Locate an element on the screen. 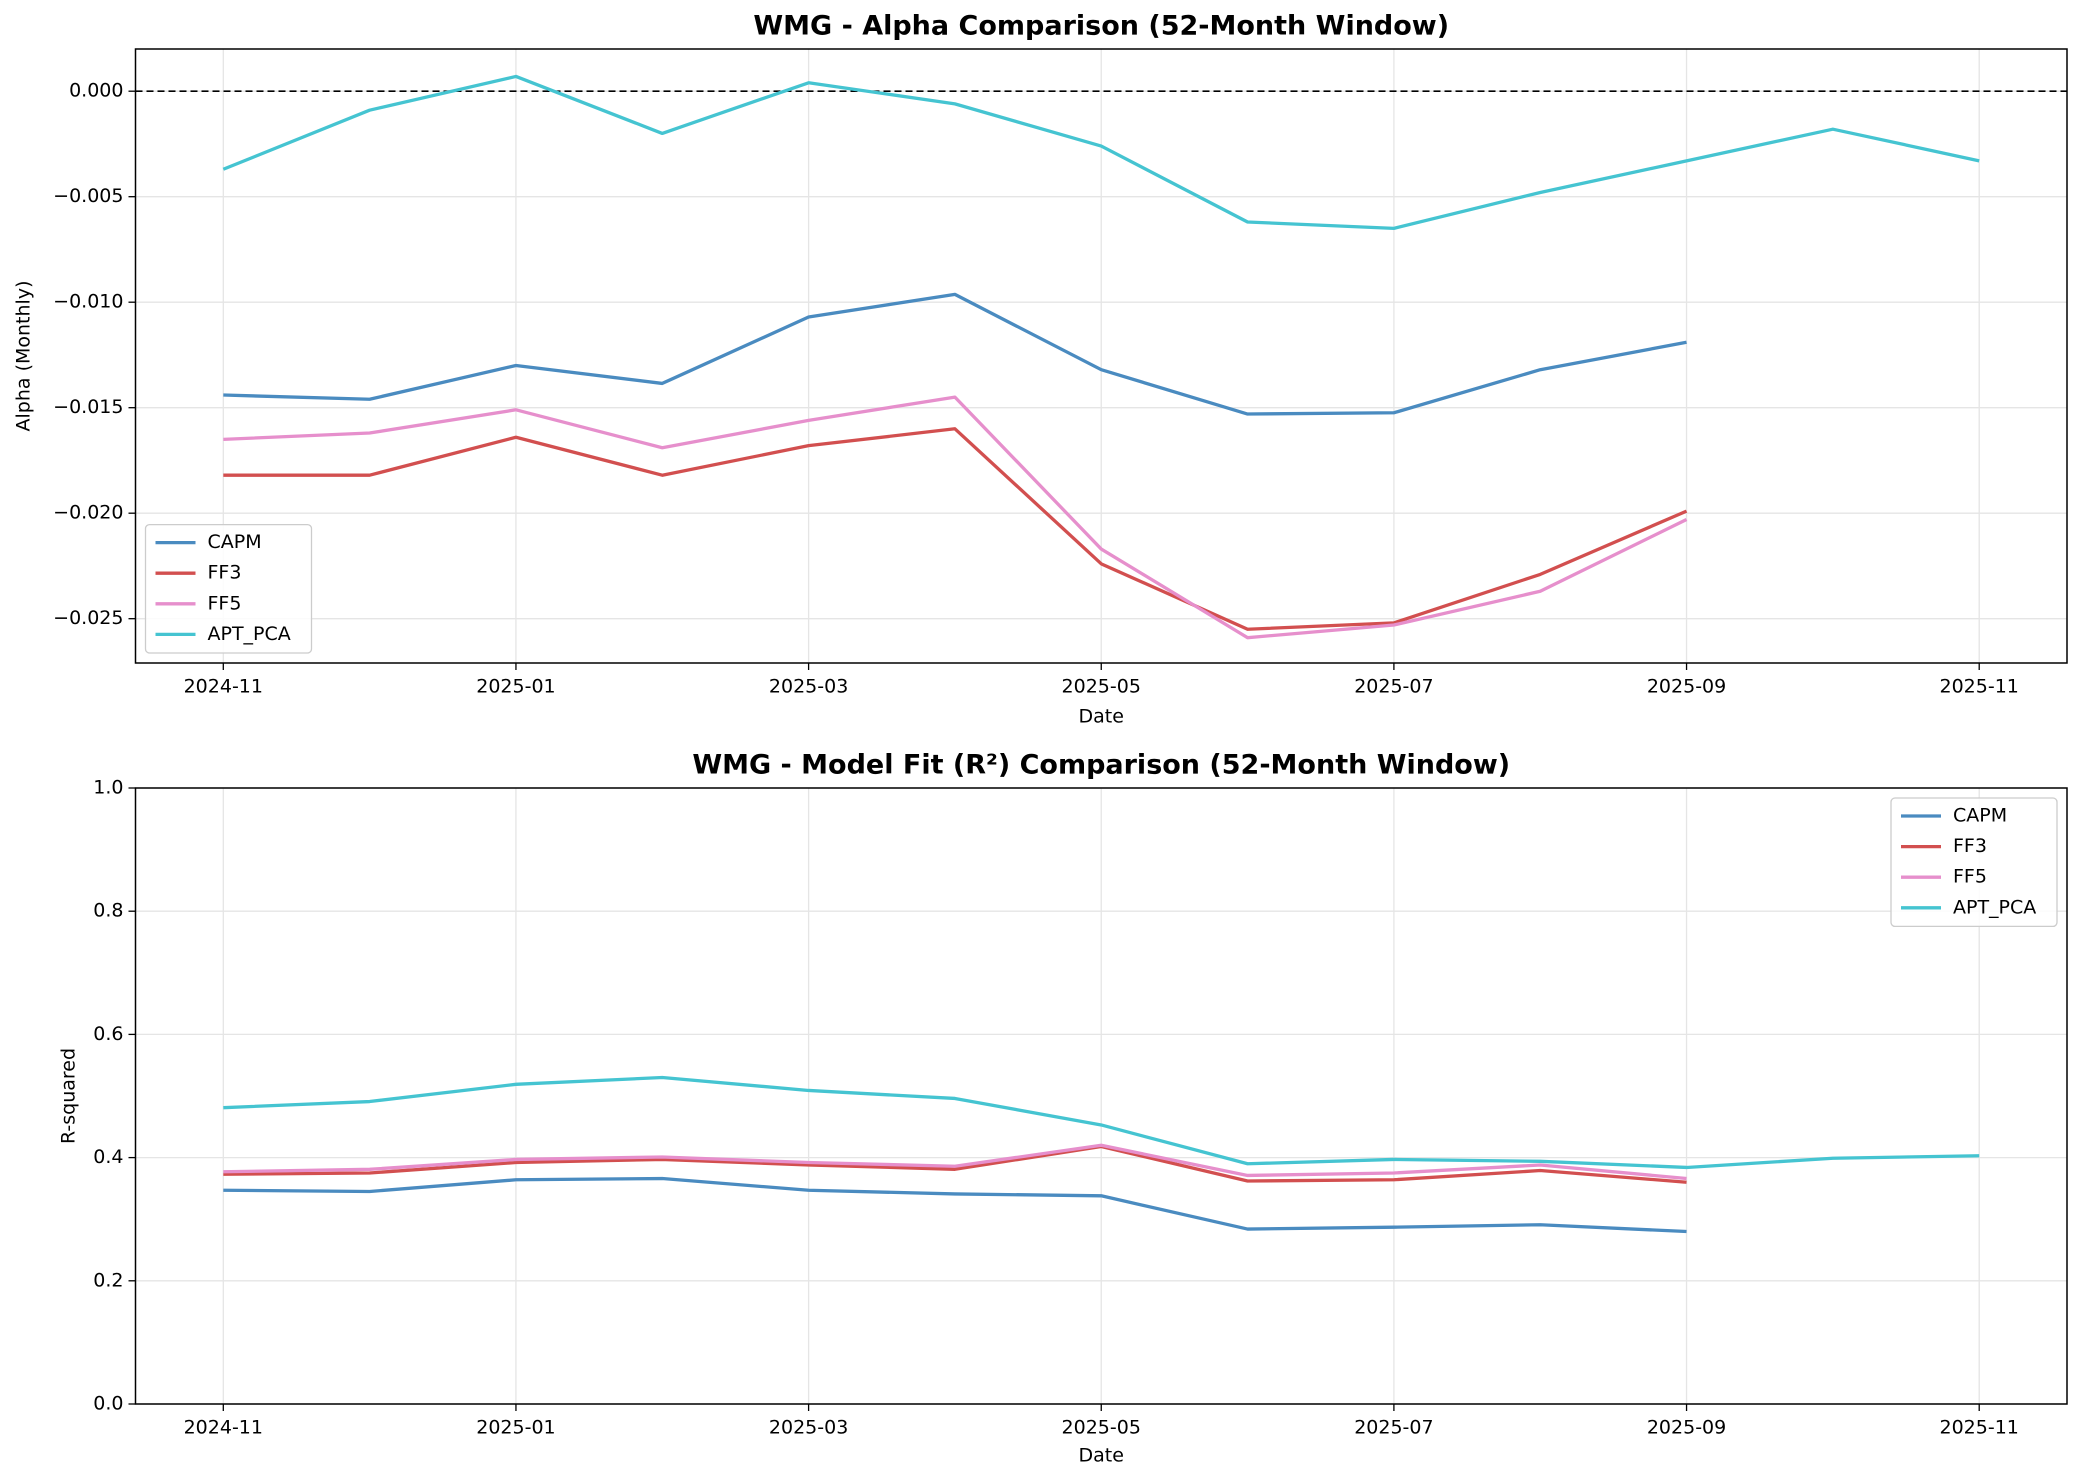 Image resolution: width=2083 pixels, height=1482 pixels. chart-title: WMG - Alpha Comparison (52-Month Window) is located at coordinates (1101, 26).